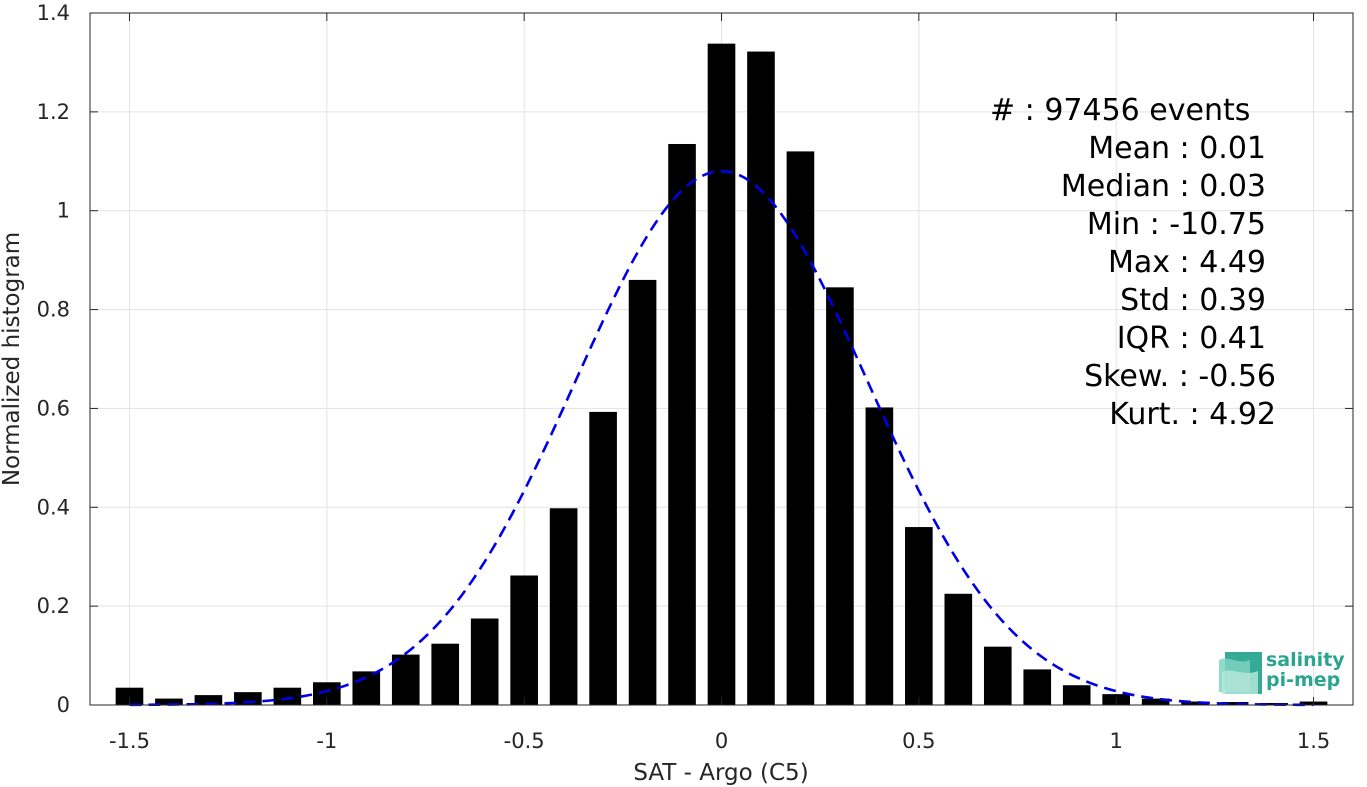 The width and height of the screenshot is (1367, 787). What do you see at coordinates (1176, 224) in the screenshot?
I see `stat-line: Min : -10.75` at bounding box center [1176, 224].